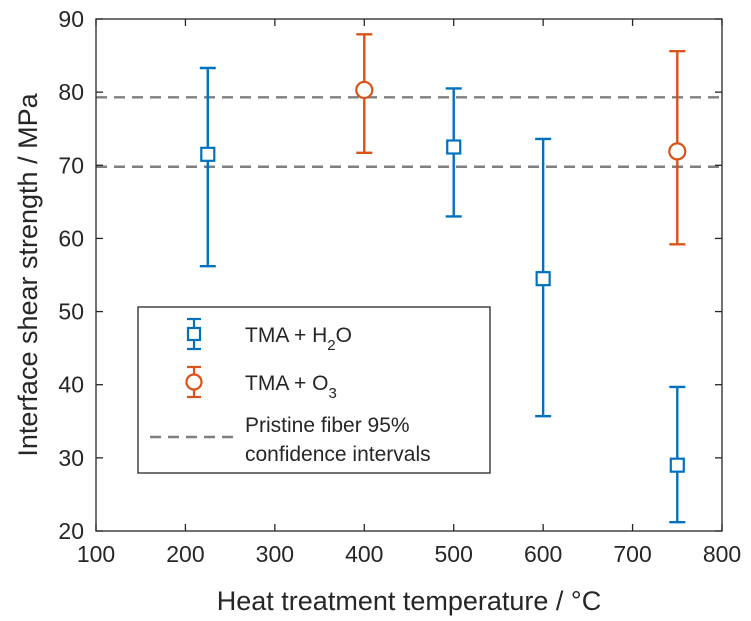 This screenshot has height=621, width=751. What do you see at coordinates (71, 238) in the screenshot?
I see `y-tick-label: 60` at bounding box center [71, 238].